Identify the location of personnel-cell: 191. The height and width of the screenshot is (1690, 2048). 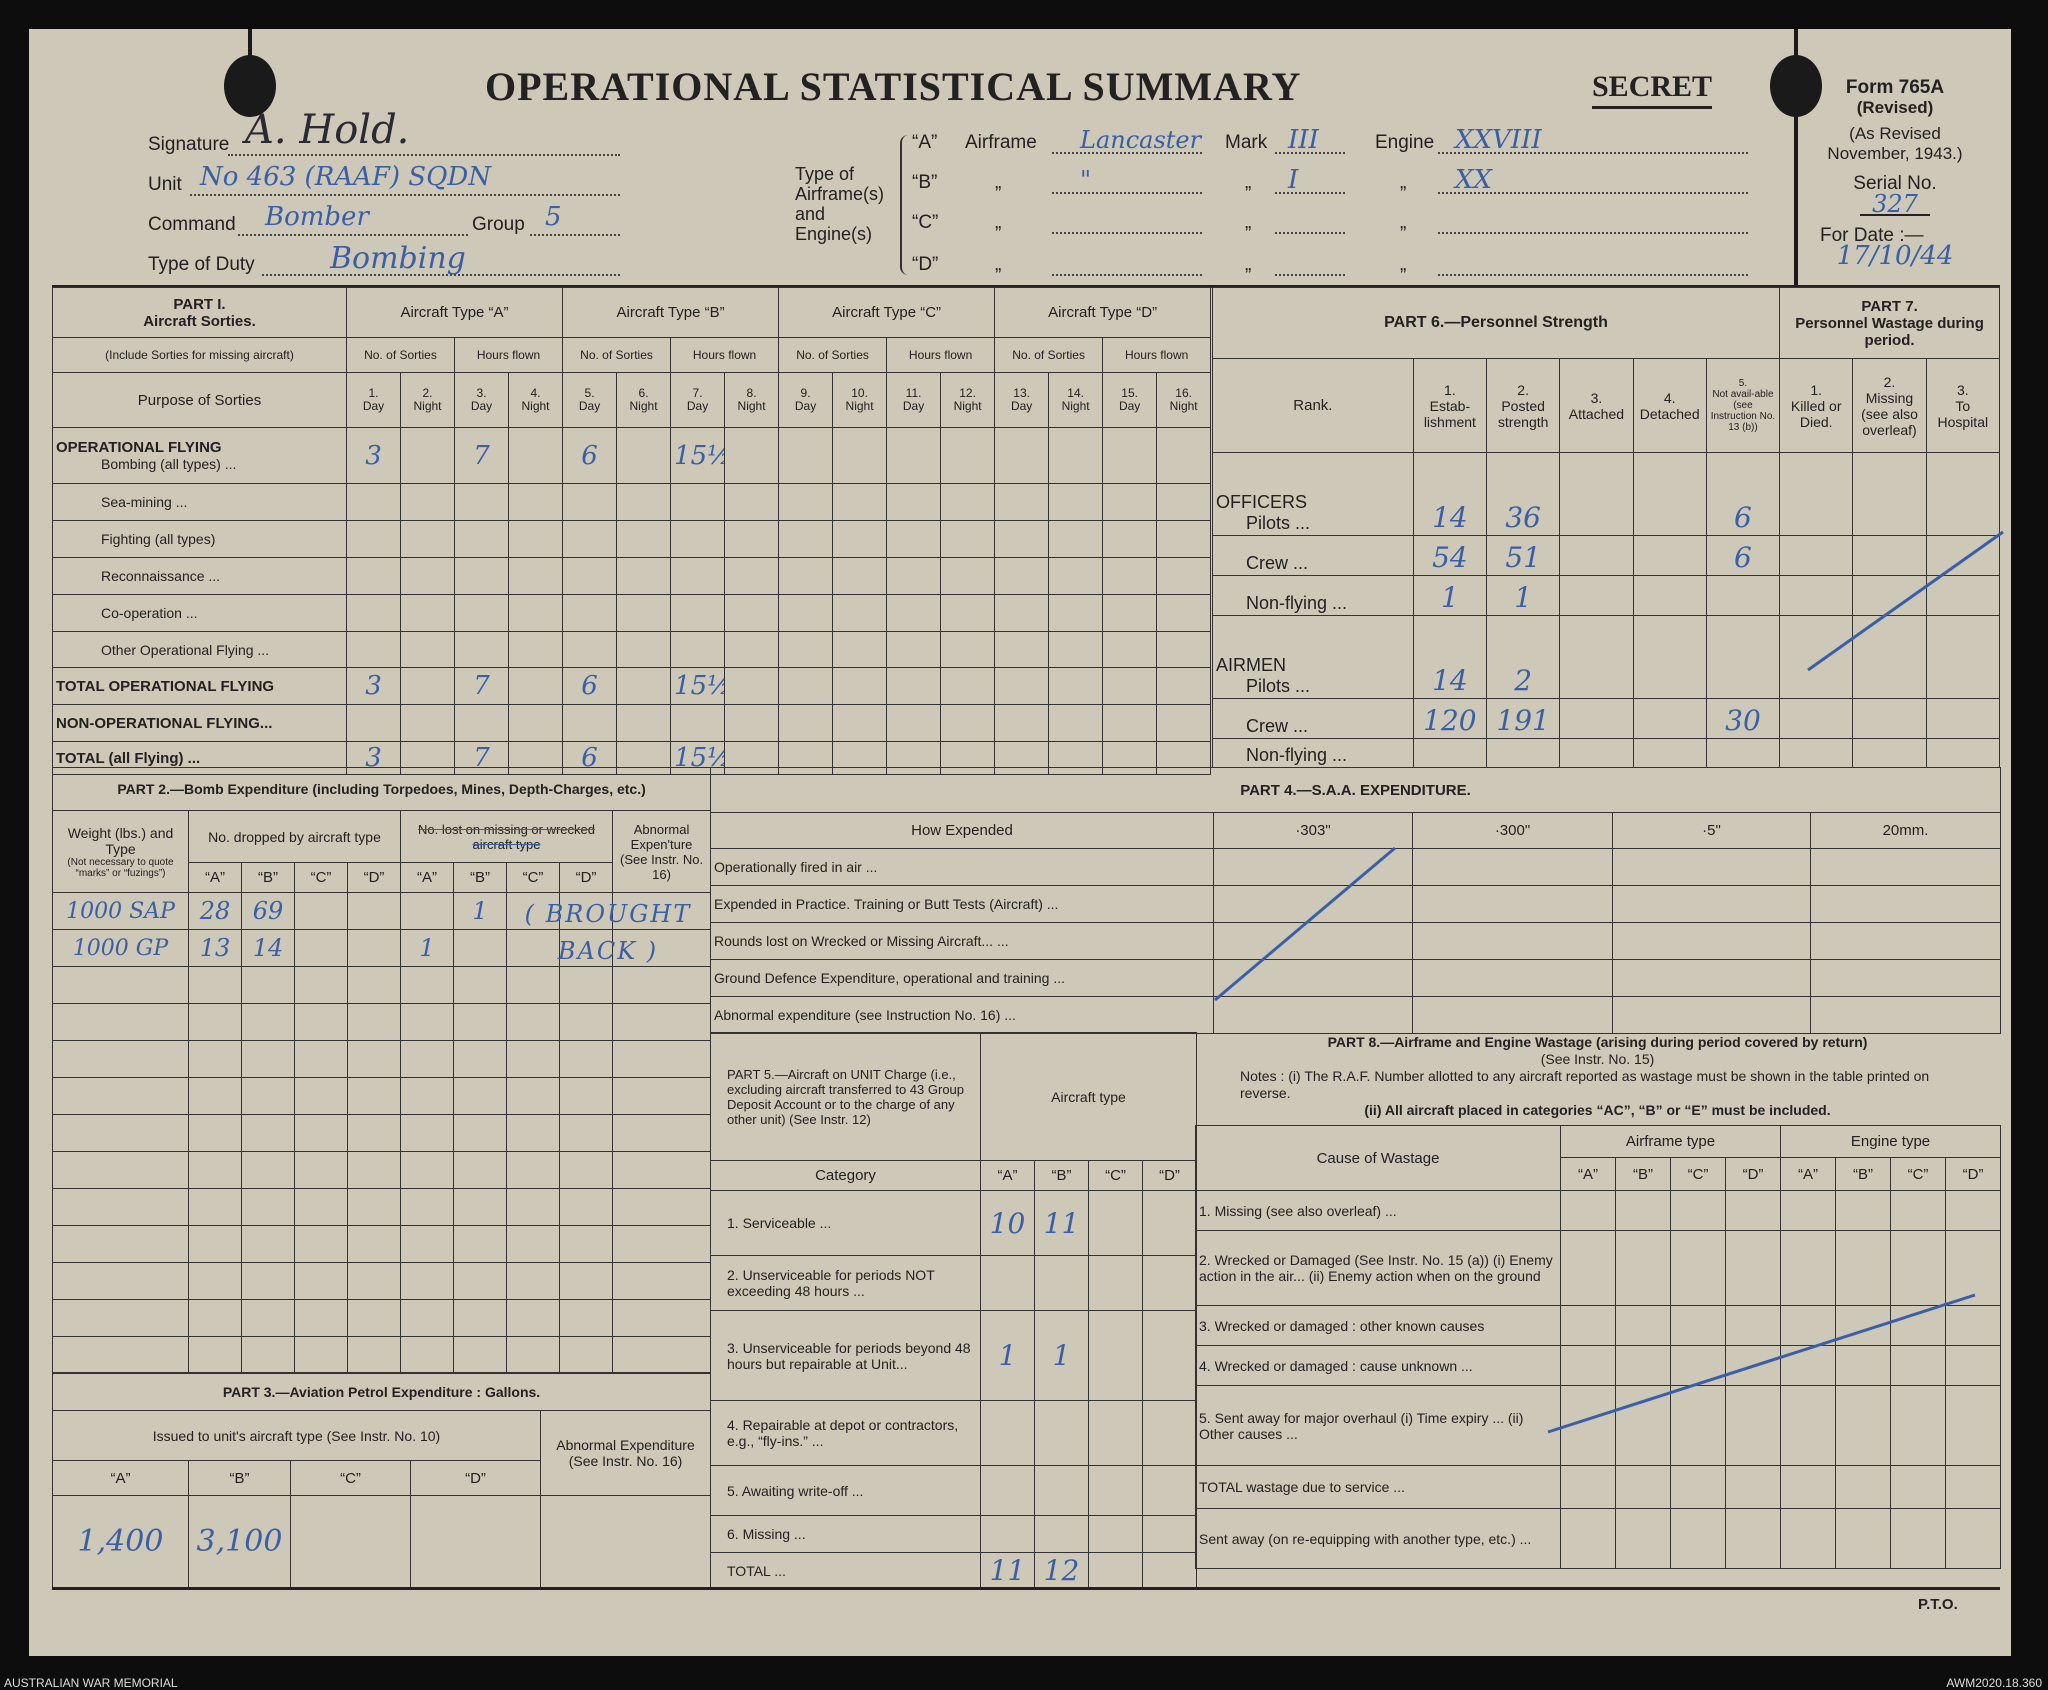
(1523, 720).